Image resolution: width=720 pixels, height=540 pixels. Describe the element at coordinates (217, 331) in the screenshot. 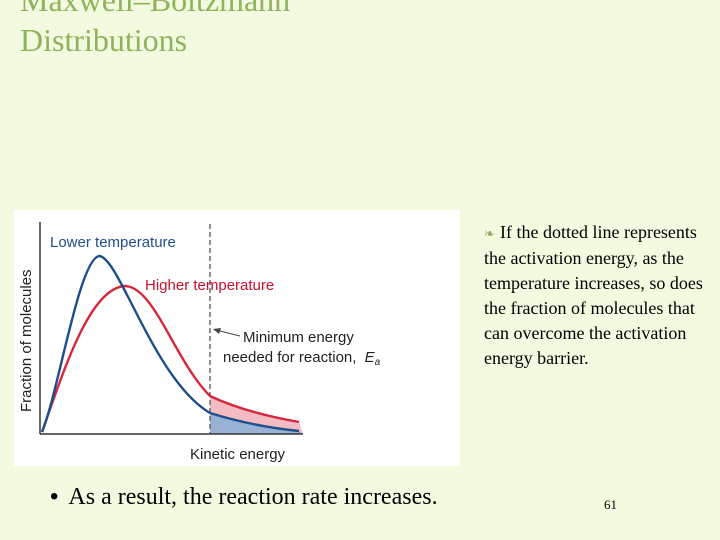

I see `arrow-head` at that location.